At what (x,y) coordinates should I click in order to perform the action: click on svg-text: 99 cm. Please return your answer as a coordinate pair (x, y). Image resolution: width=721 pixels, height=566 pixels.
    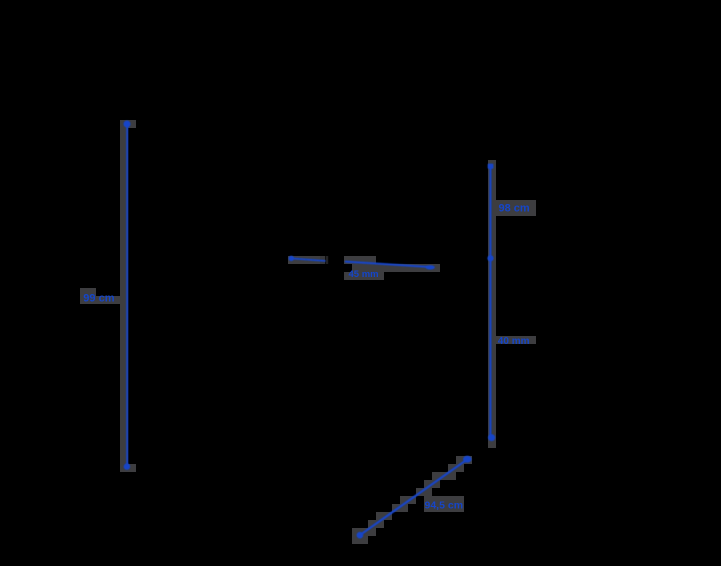
    Looking at the image, I should click on (98, 298).